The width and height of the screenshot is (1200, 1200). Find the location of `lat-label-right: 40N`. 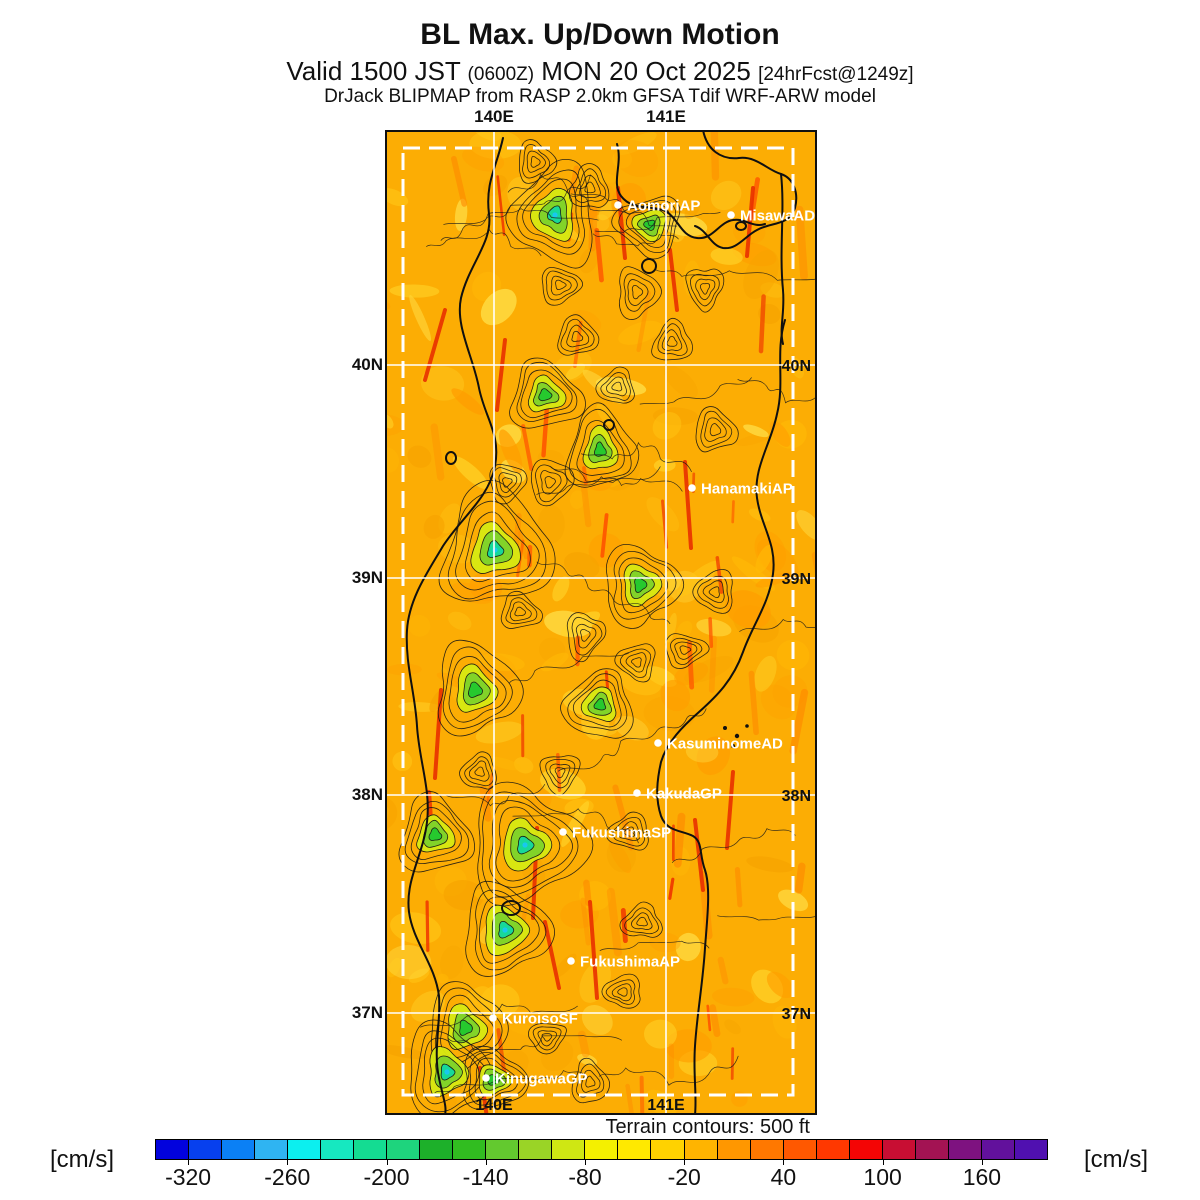

lat-label-right: 40N is located at coordinates (796, 366).